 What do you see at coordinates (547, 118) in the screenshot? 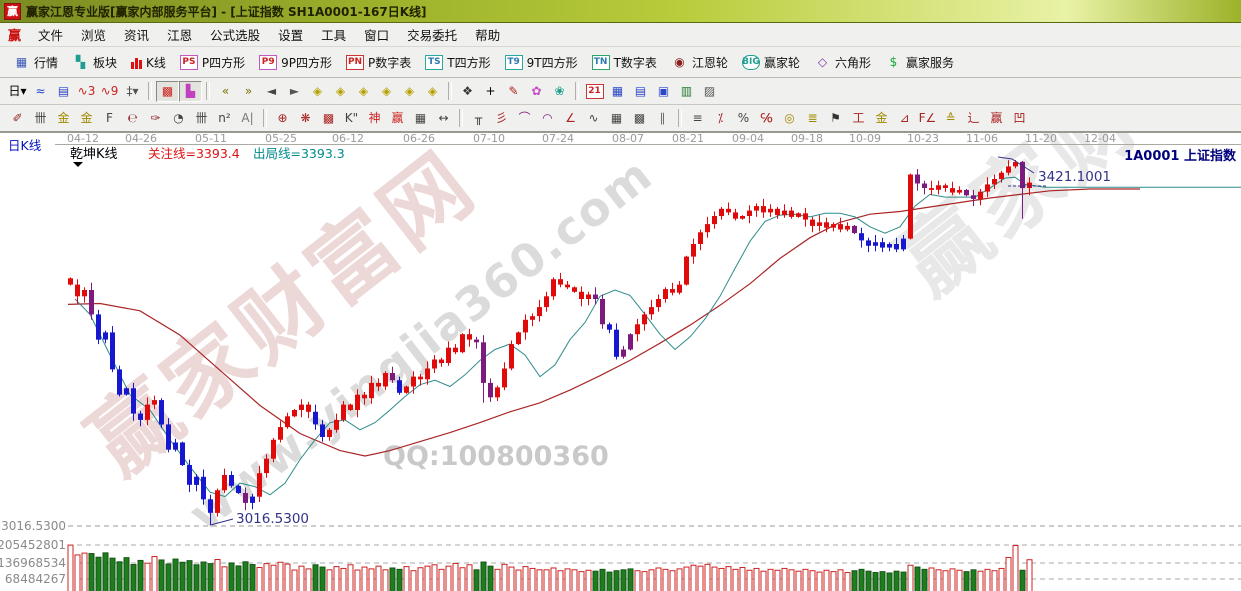
I see `arc-square-icon: ◠` at bounding box center [547, 118].